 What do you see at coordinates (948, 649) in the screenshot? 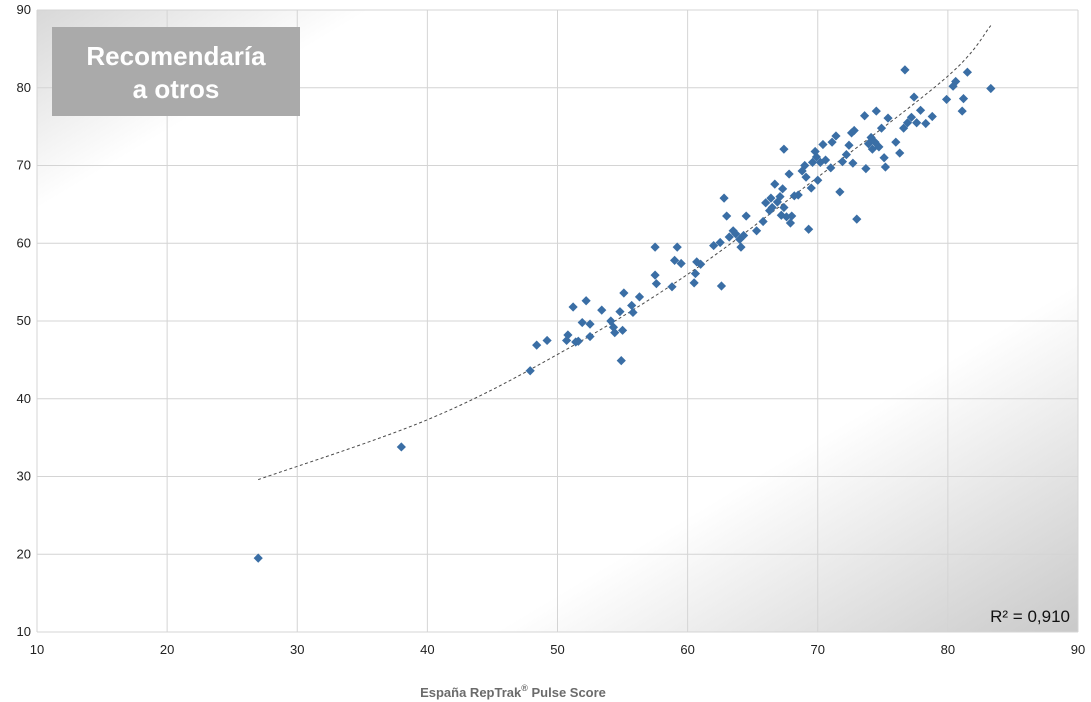
I see `x-tick-label: 80` at bounding box center [948, 649].